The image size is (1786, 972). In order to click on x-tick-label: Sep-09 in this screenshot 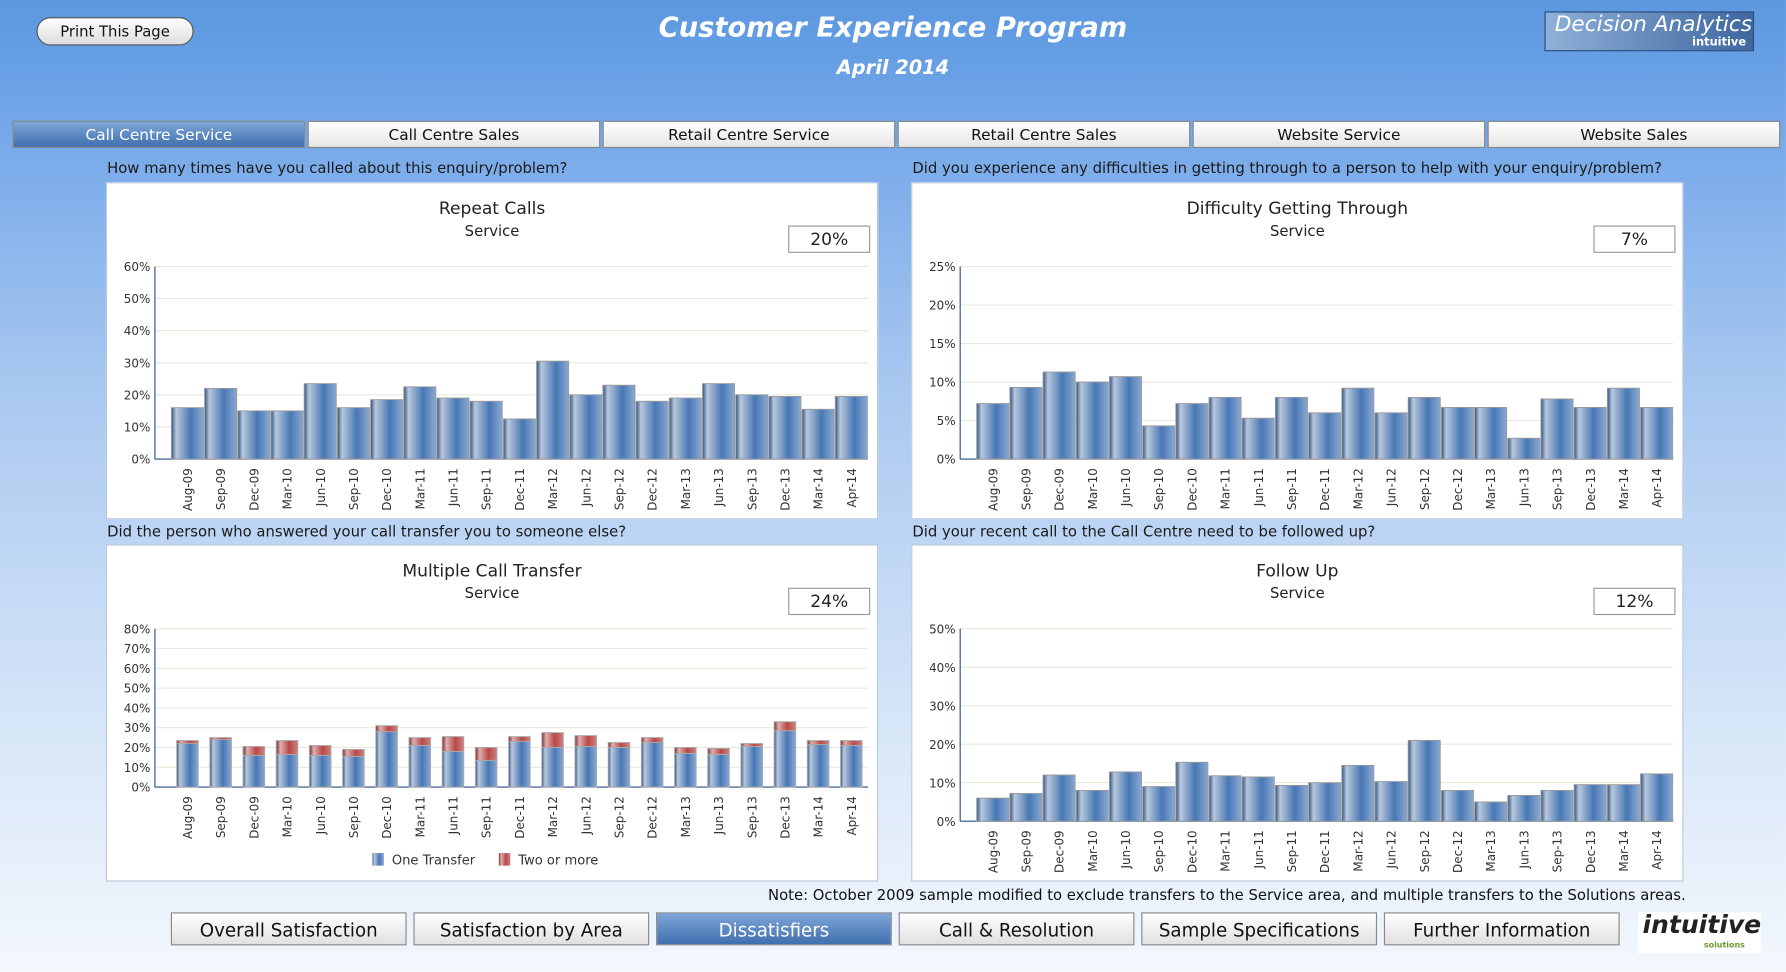, I will do `click(1026, 851)`.